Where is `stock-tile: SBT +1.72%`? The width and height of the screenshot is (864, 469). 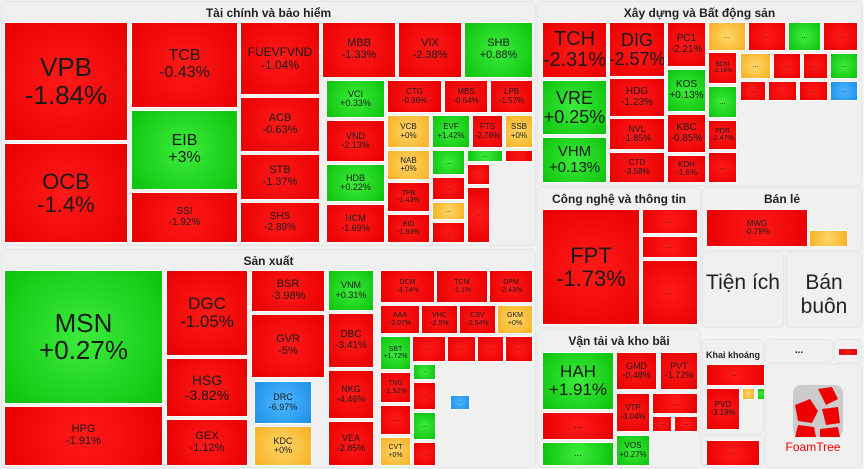 stock-tile: SBT +1.72% is located at coordinates (395, 353).